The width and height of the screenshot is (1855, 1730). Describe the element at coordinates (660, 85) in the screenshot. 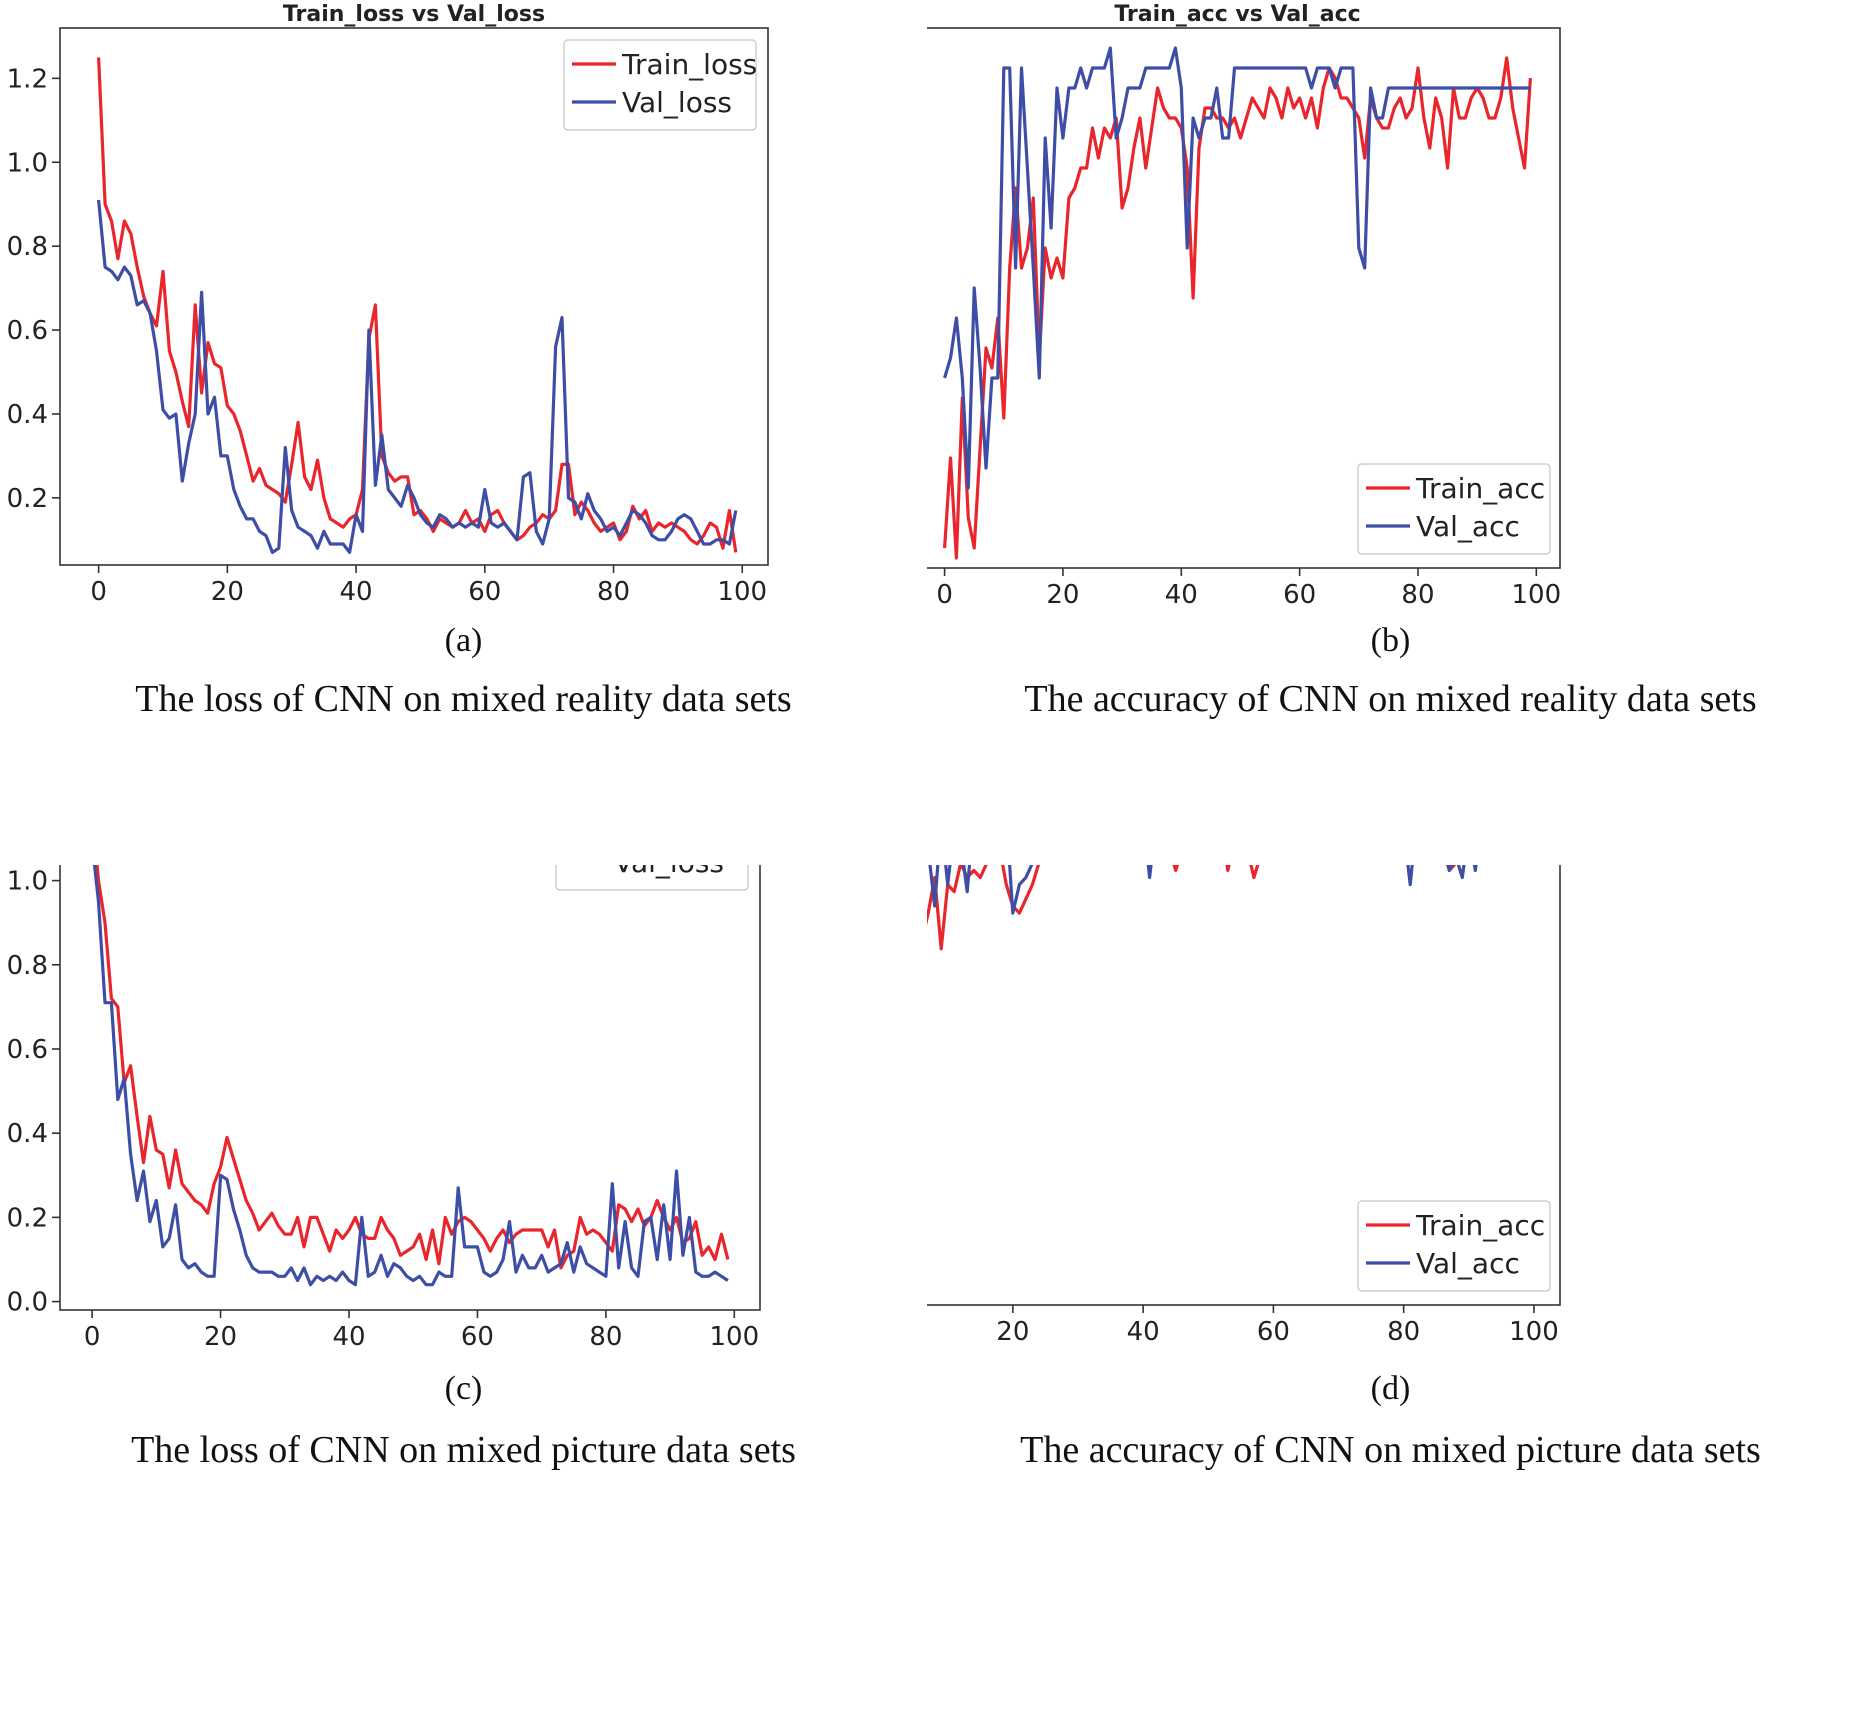

I see `legend: Train_loss Val_loss` at that location.